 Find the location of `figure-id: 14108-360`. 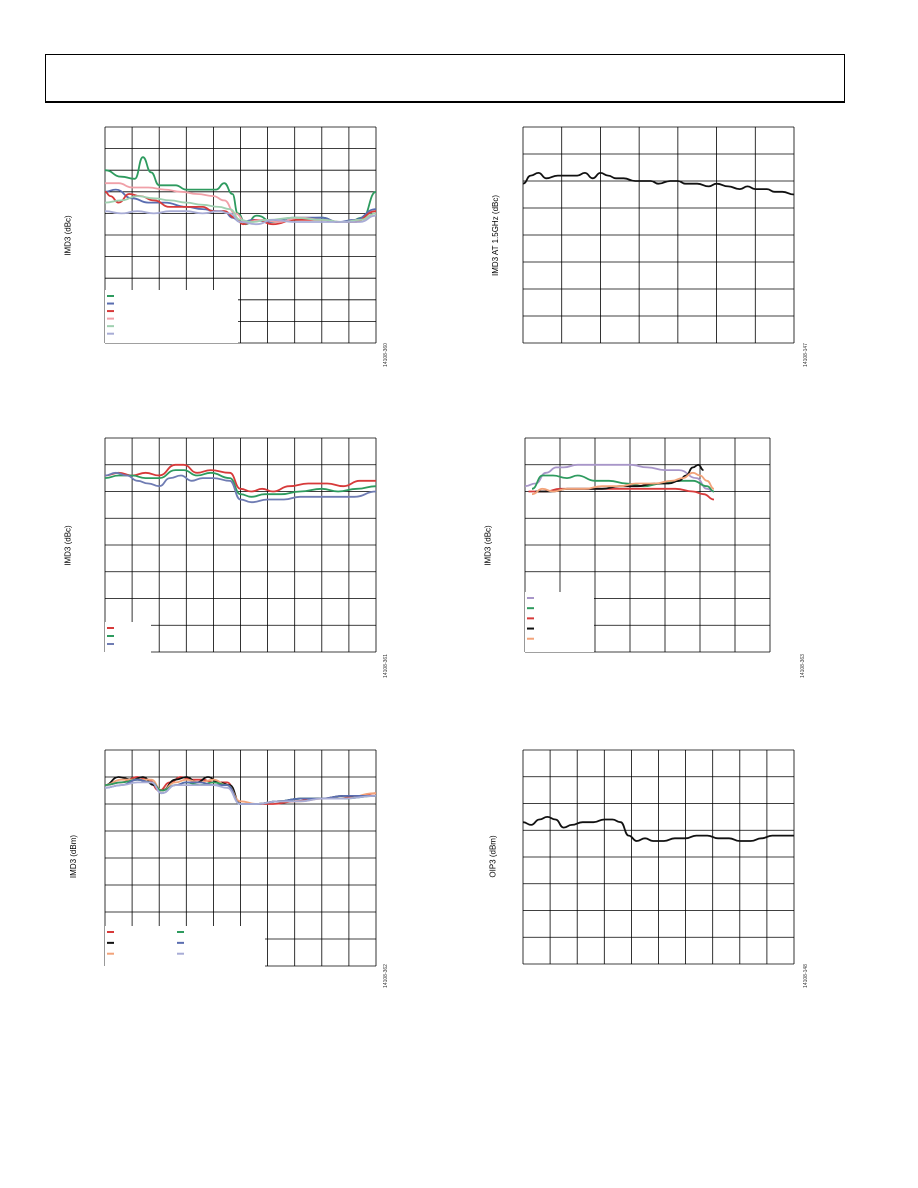

figure-id: 14108-360 is located at coordinates (385, 355).